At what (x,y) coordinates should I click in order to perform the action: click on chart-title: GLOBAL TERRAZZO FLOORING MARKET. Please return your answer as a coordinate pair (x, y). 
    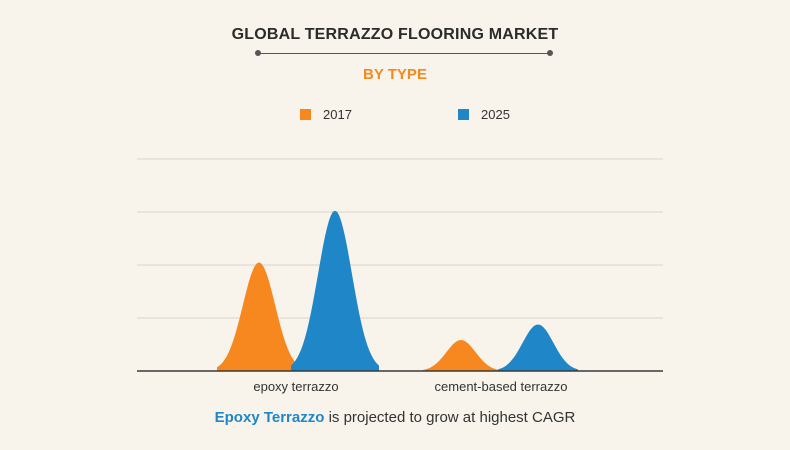
    Looking at the image, I should click on (395, 34).